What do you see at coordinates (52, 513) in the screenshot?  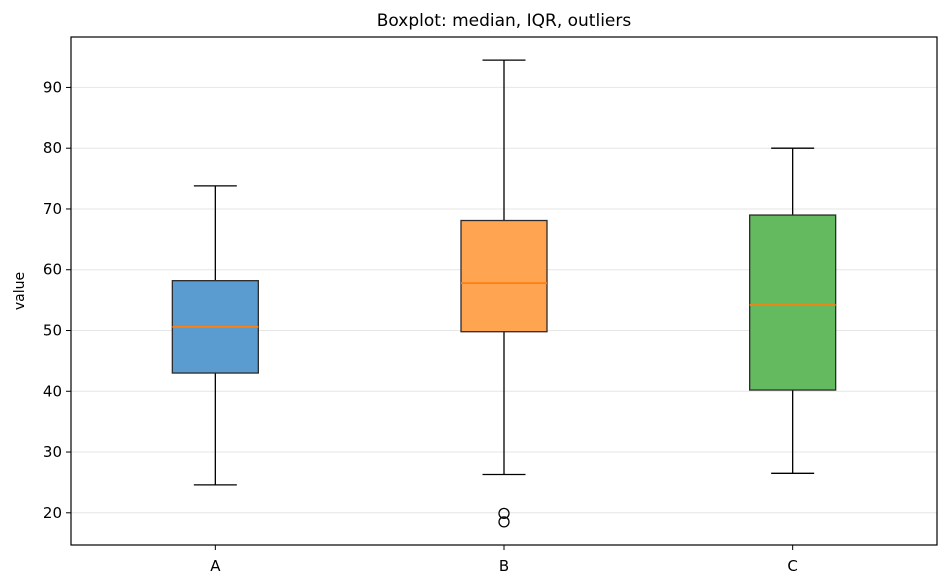 I see `y-tick-label: 20` at bounding box center [52, 513].